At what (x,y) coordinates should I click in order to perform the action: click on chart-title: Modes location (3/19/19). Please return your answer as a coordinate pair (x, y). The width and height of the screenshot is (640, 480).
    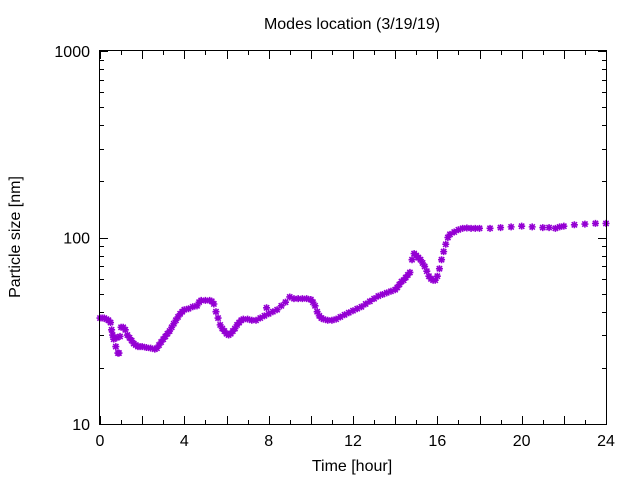
    Looking at the image, I should click on (352, 24).